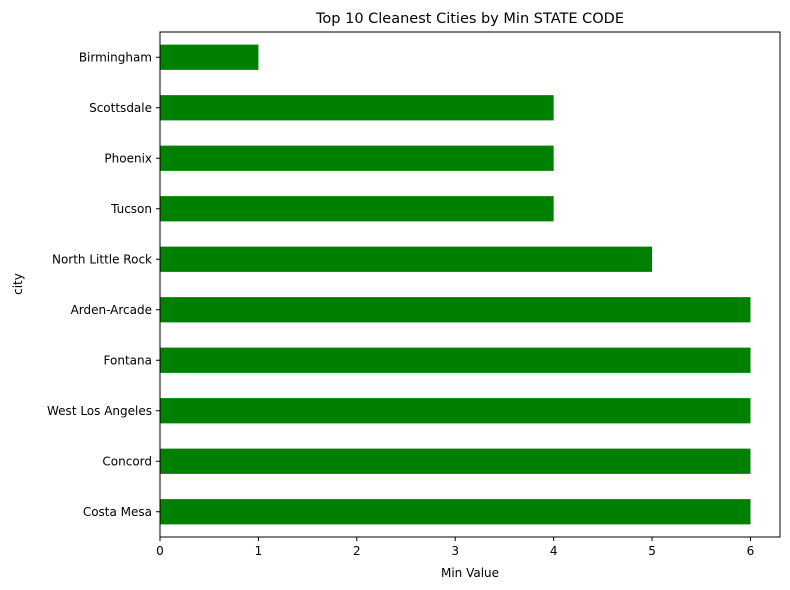  I want to click on y-tick-label: Arden-Arcade, so click(111, 310).